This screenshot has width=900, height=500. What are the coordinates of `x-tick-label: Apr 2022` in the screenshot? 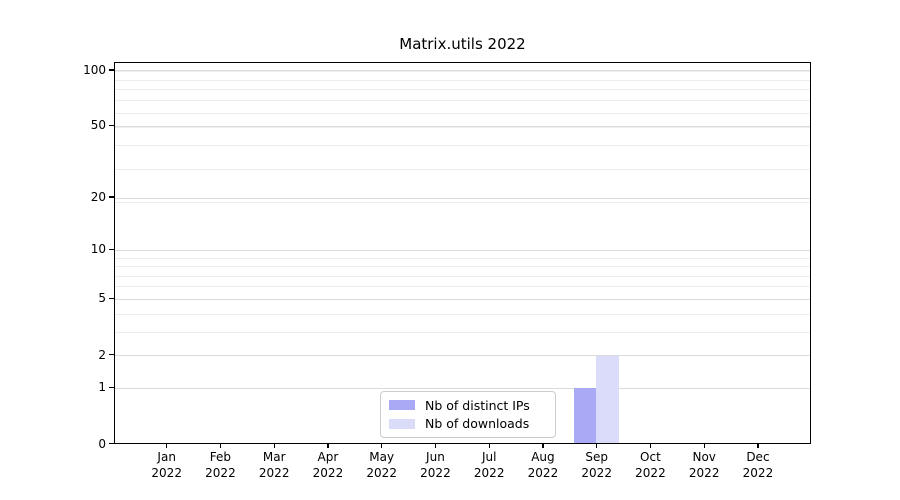 It's located at (328, 465).